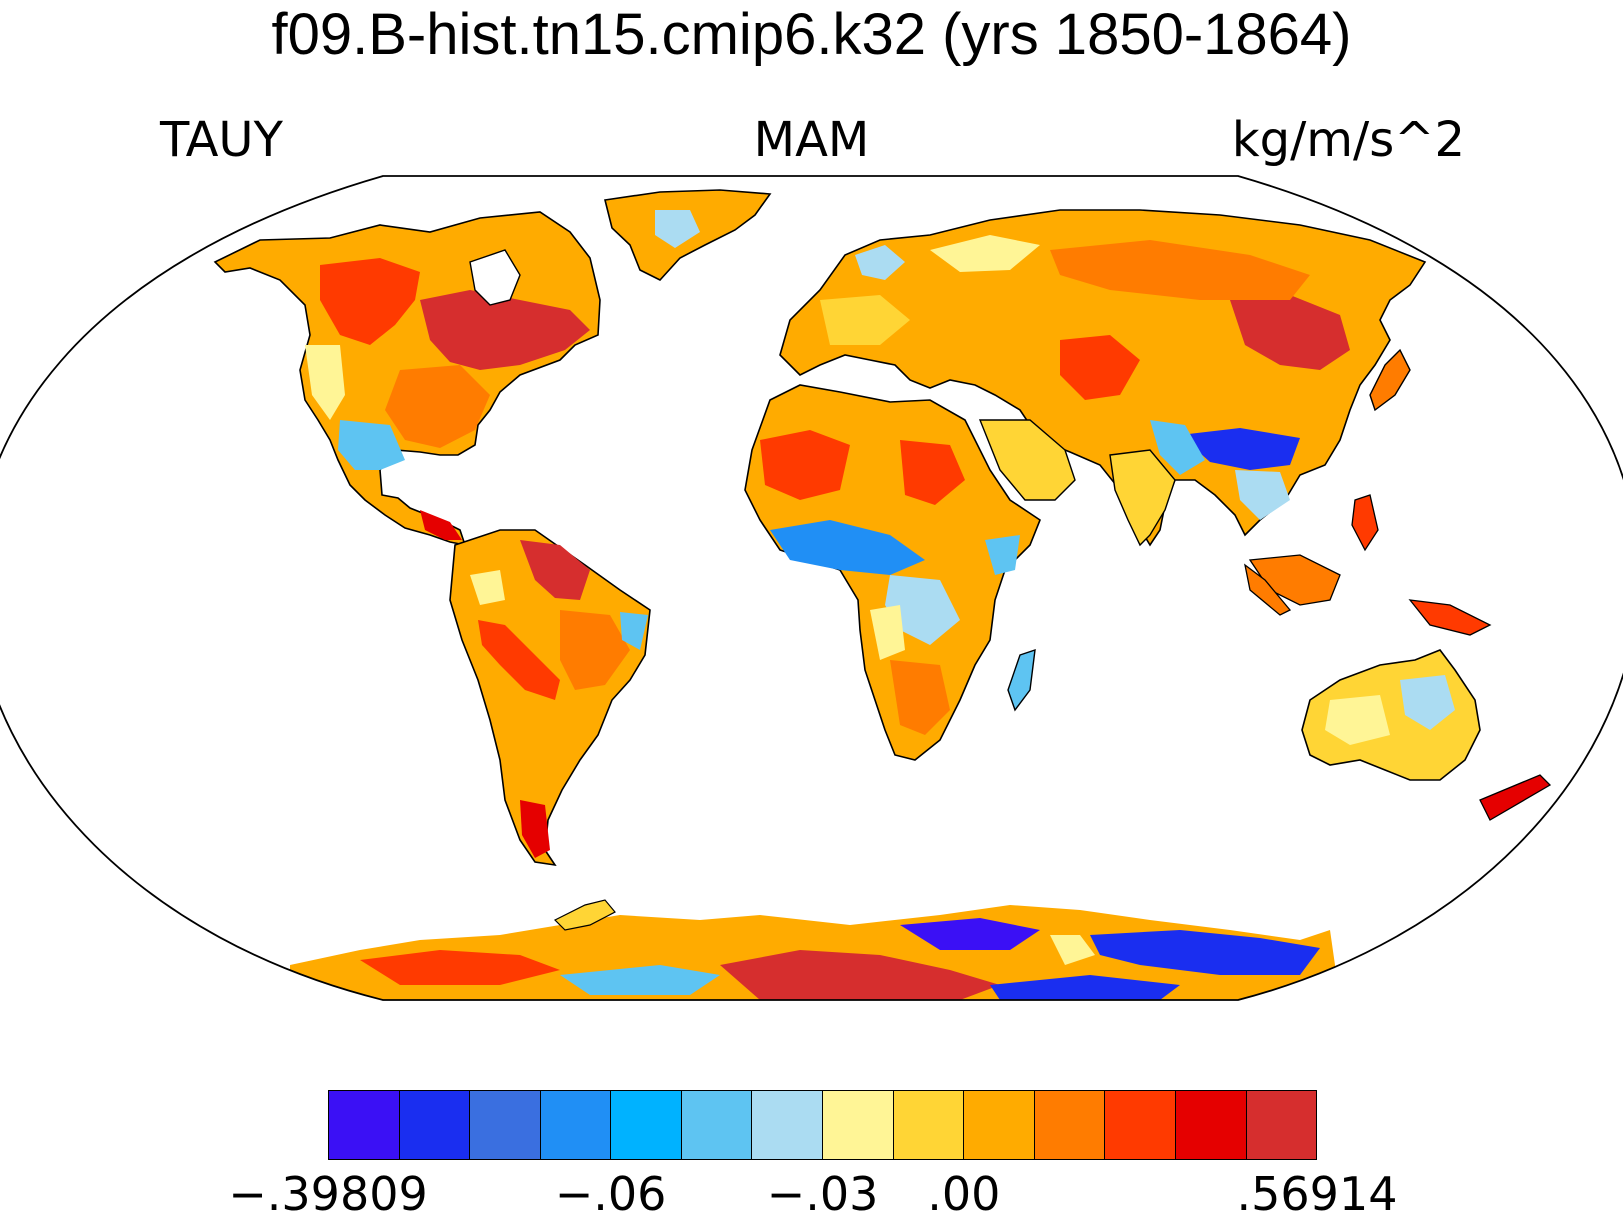 The width and height of the screenshot is (1623, 1221). What do you see at coordinates (487, 587) in the screenshot?
I see `patch-sa-yellow` at bounding box center [487, 587].